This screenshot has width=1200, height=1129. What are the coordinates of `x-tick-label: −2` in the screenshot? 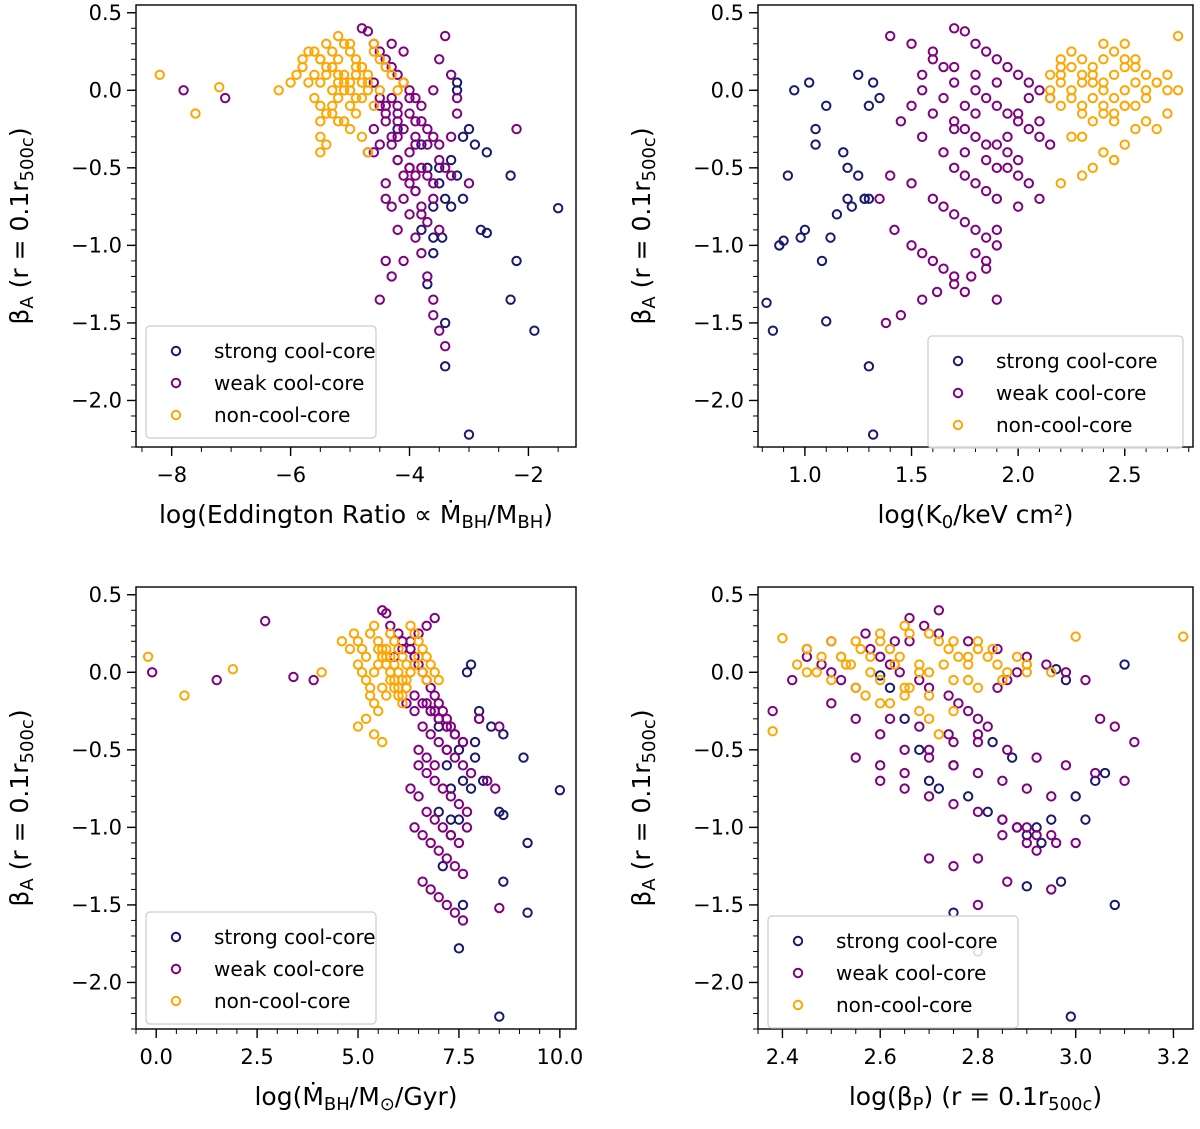 It's located at (528, 475).